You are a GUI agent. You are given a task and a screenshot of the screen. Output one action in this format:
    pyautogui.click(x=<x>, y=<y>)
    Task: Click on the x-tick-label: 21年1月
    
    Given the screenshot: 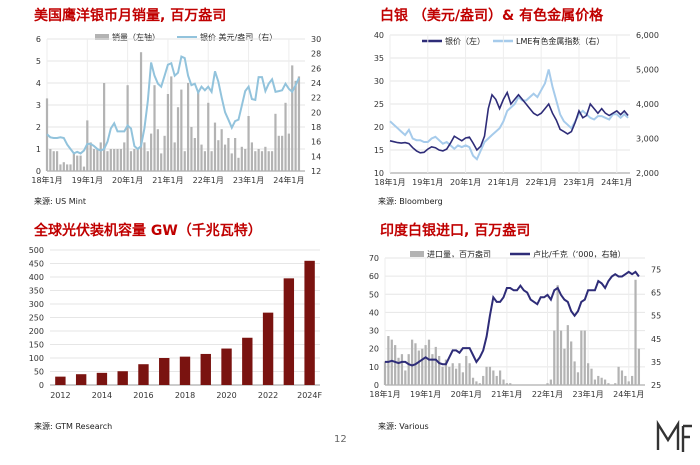 What is the action you would take?
    pyautogui.click(x=506, y=394)
    